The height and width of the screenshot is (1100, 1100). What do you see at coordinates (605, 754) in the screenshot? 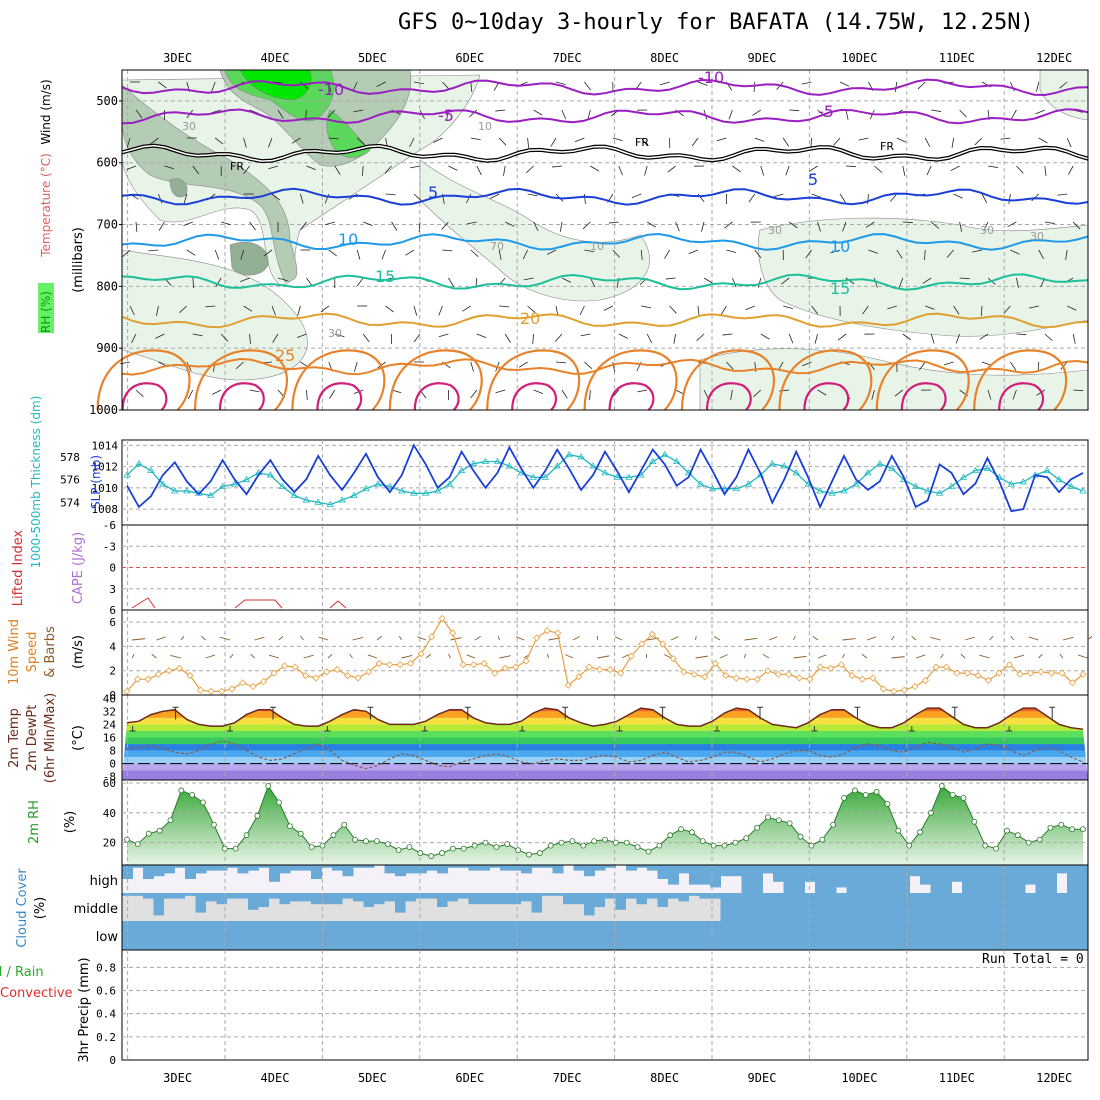
I see `temp-band` at bounding box center [605, 754].